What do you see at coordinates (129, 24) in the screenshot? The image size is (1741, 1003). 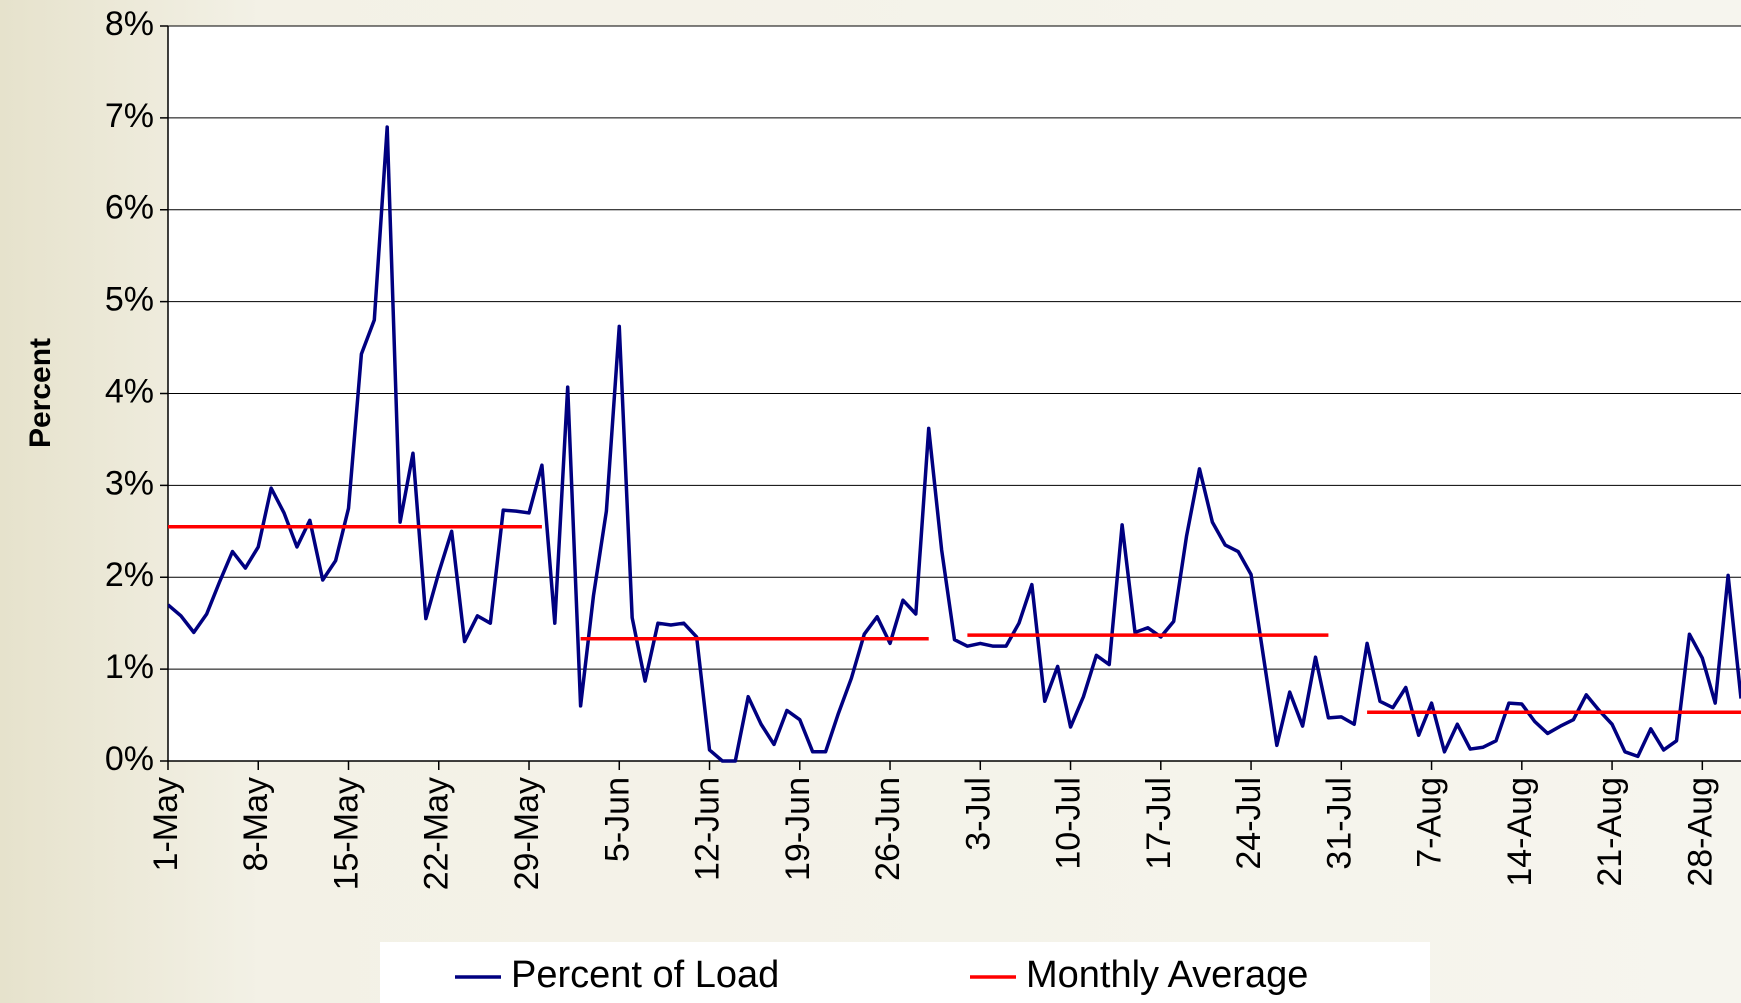 I see `y-tick-label: 8%` at bounding box center [129, 24].